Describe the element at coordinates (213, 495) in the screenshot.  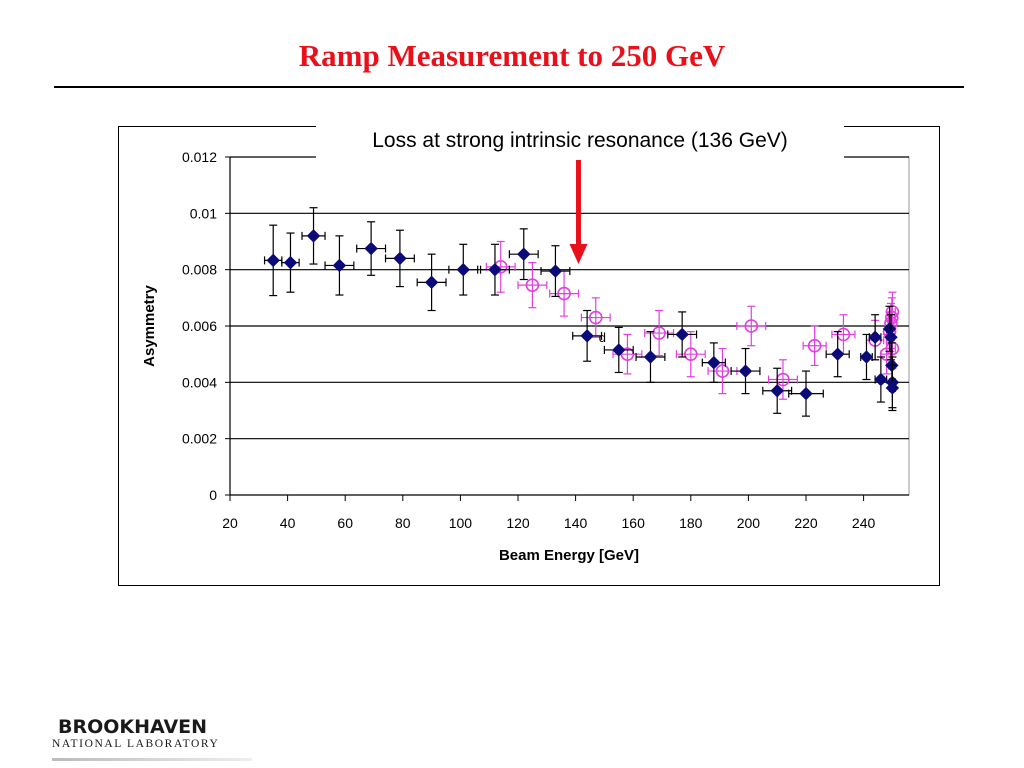
I see `y-tick-label: 0` at that location.